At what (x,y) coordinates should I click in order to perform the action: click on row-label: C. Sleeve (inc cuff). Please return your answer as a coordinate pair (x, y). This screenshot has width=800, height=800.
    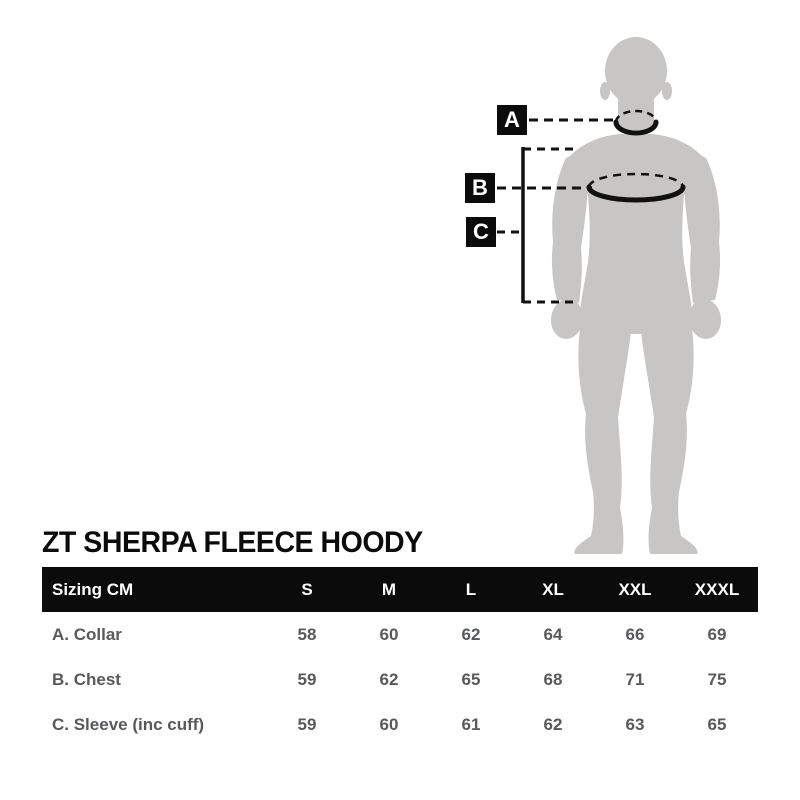
    Looking at the image, I should click on (128, 724).